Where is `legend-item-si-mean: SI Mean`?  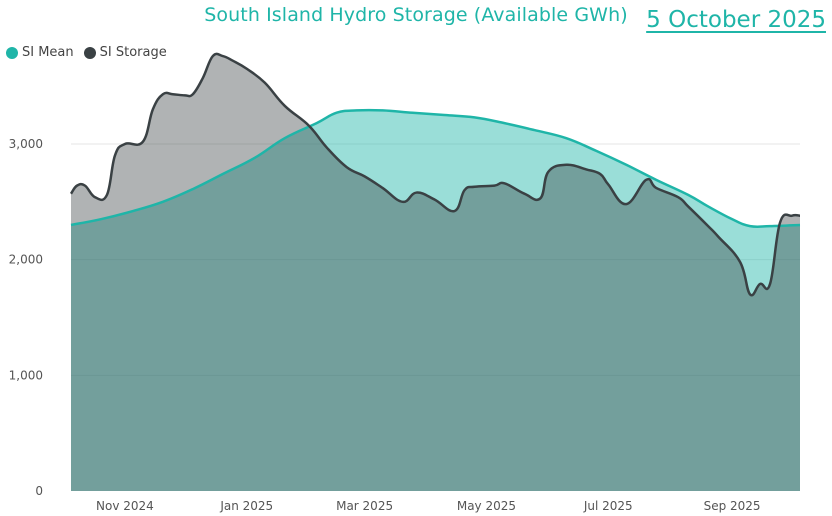 legend-item-si-mean: SI Mean is located at coordinates (40, 52).